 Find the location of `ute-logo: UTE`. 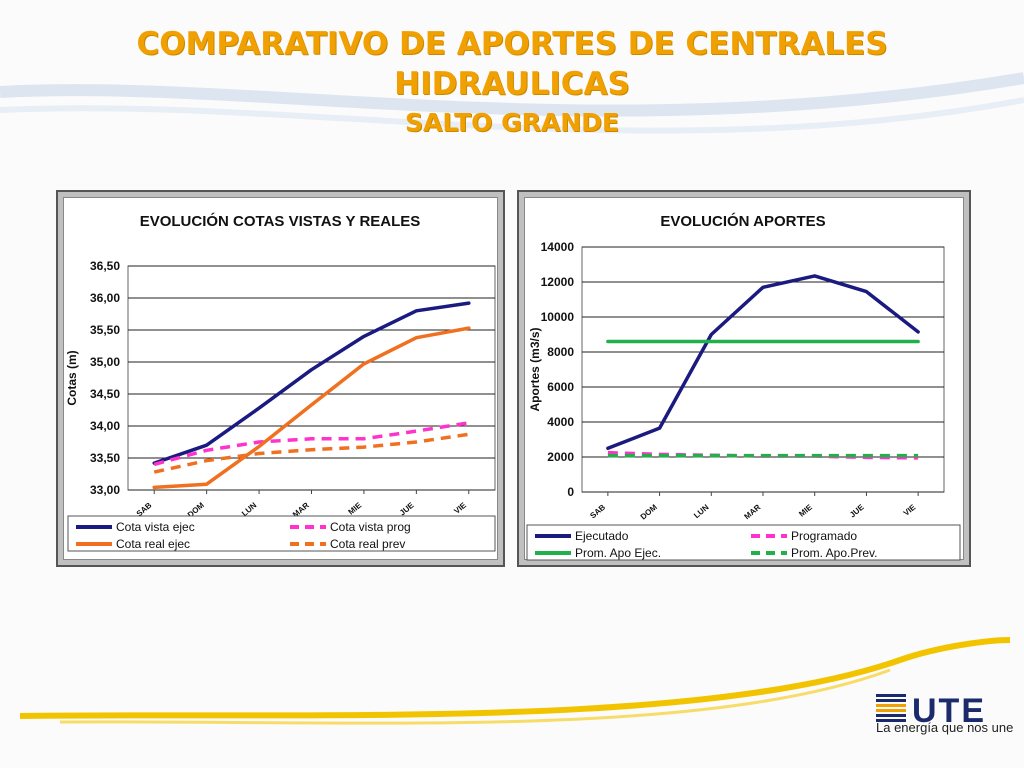

ute-logo: UTE is located at coordinates (931, 711).